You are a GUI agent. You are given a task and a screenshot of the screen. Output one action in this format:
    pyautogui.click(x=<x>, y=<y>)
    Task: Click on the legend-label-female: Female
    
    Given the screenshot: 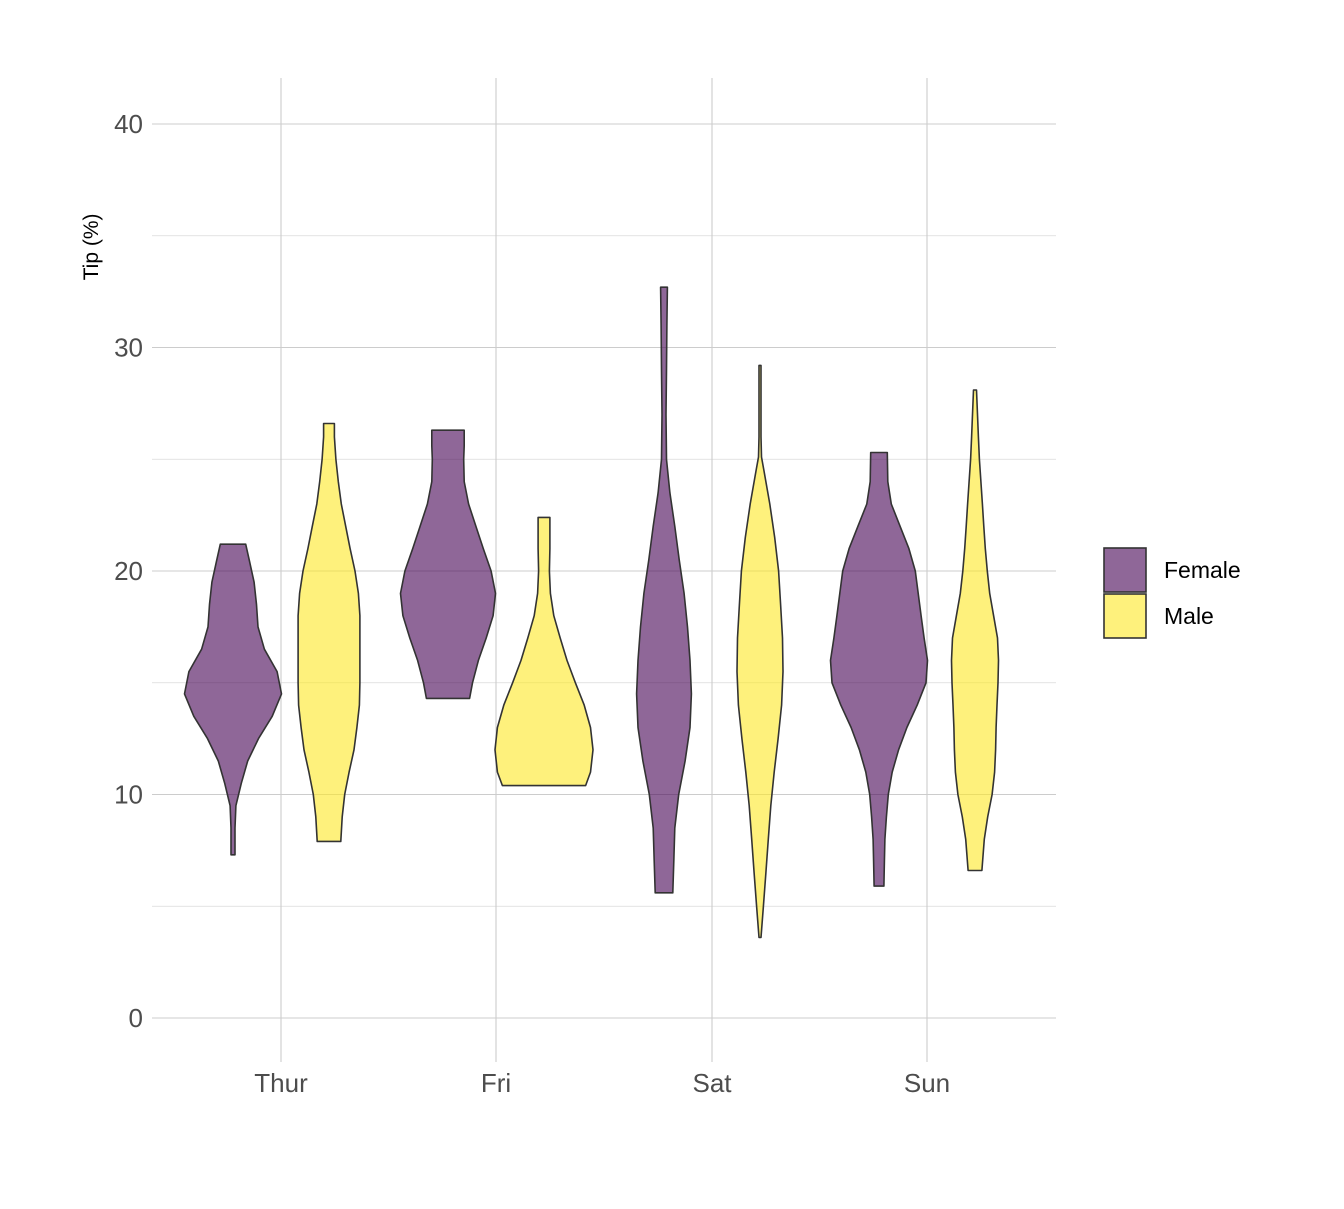 What is the action you would take?
    pyautogui.click(x=1202, y=570)
    